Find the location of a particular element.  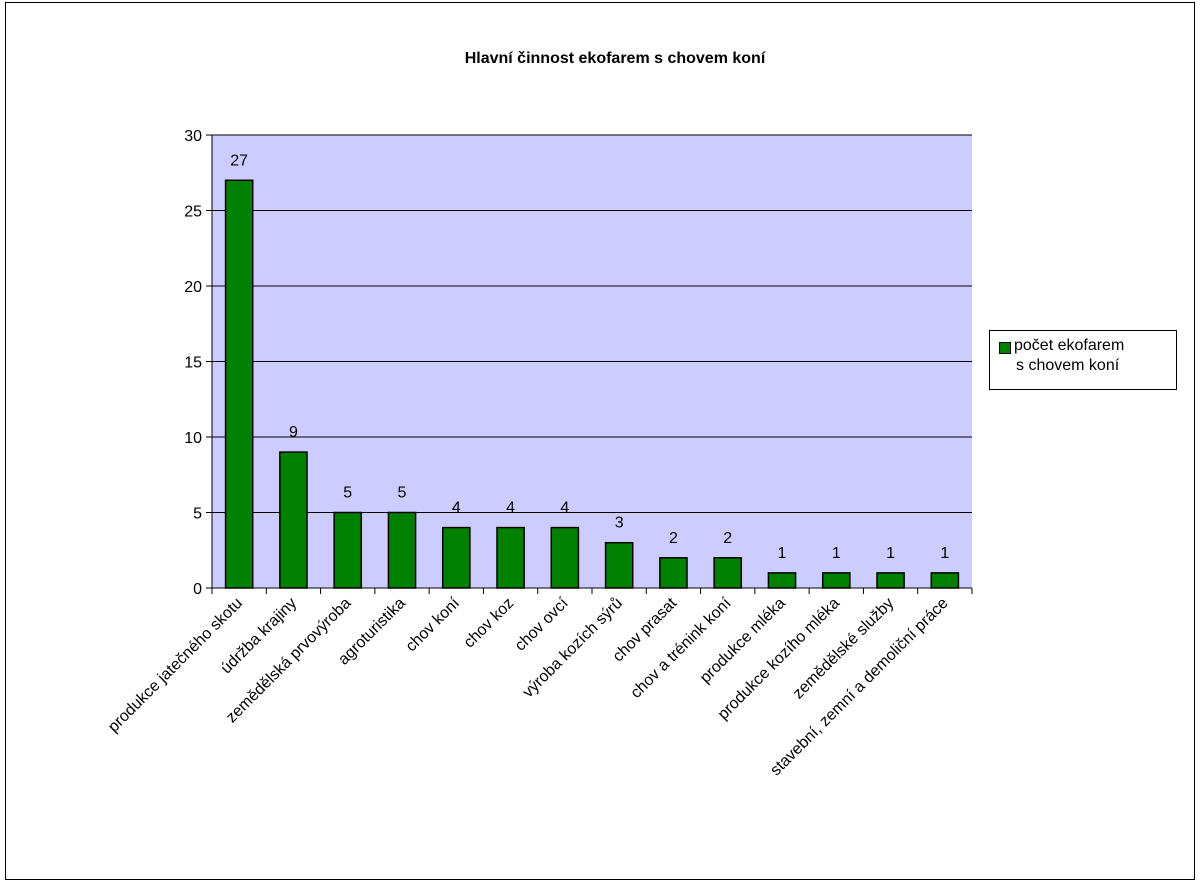

legend-swatch is located at coordinates (1005, 348).